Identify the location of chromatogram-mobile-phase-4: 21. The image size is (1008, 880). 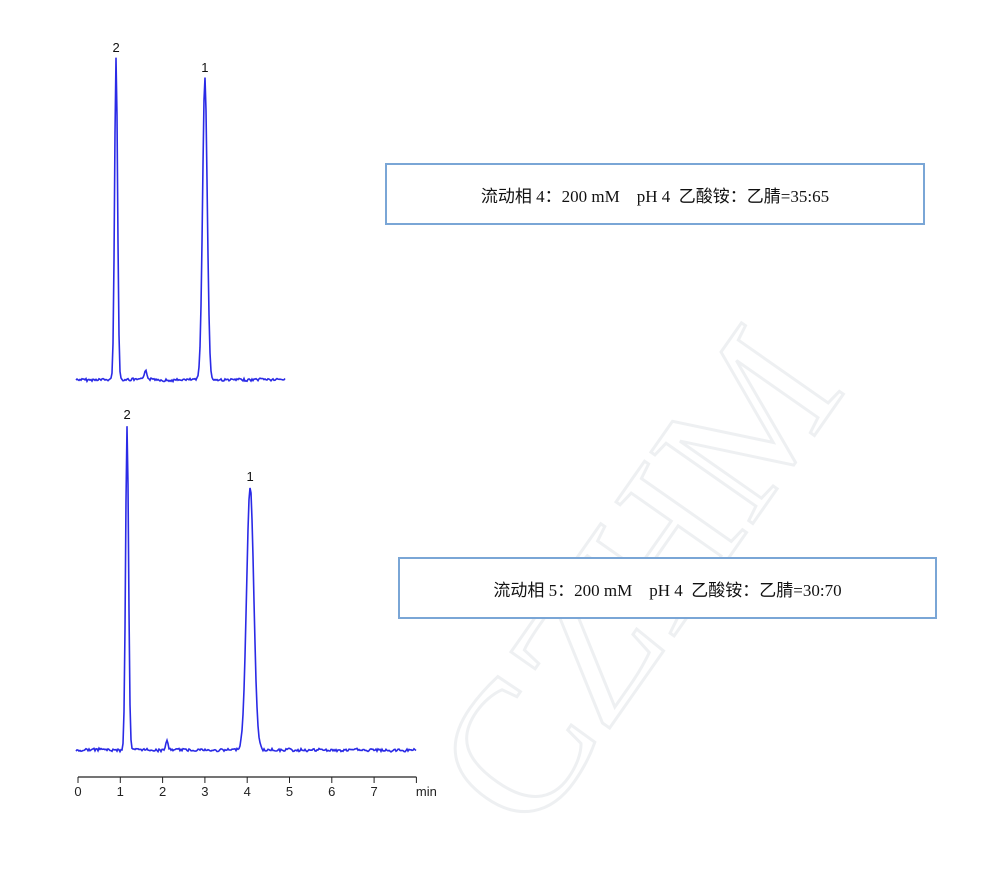
(180, 212).